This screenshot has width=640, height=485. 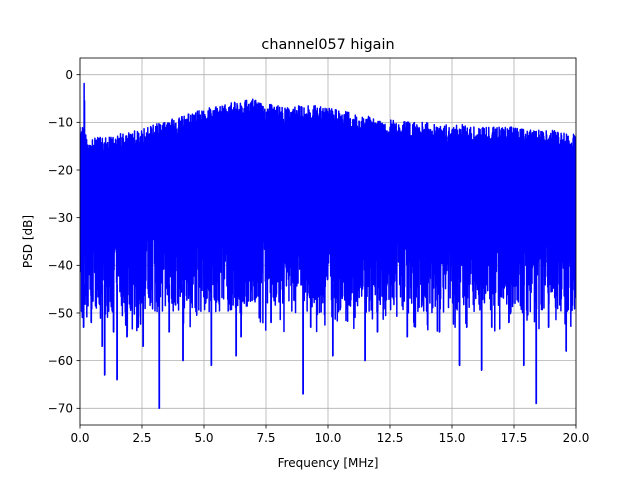 What do you see at coordinates (60, 266) in the screenshot?
I see `y-tick-label: −40` at bounding box center [60, 266].